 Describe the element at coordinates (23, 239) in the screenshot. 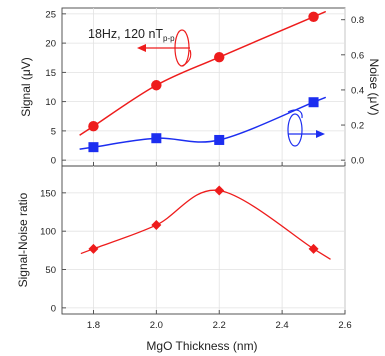

I see `snr-axis-label: Signal-Noise ratio` at that location.